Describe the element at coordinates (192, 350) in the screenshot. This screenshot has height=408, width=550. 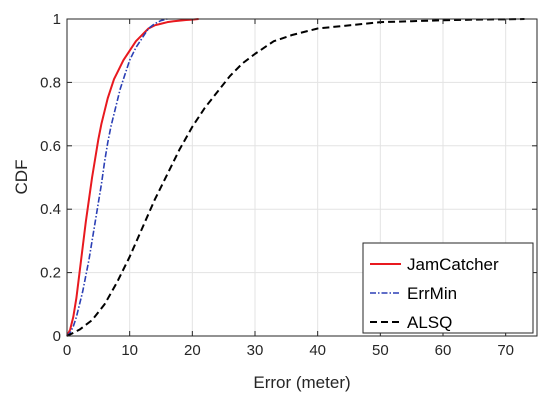
I see `x-tick-label: 20` at that location.